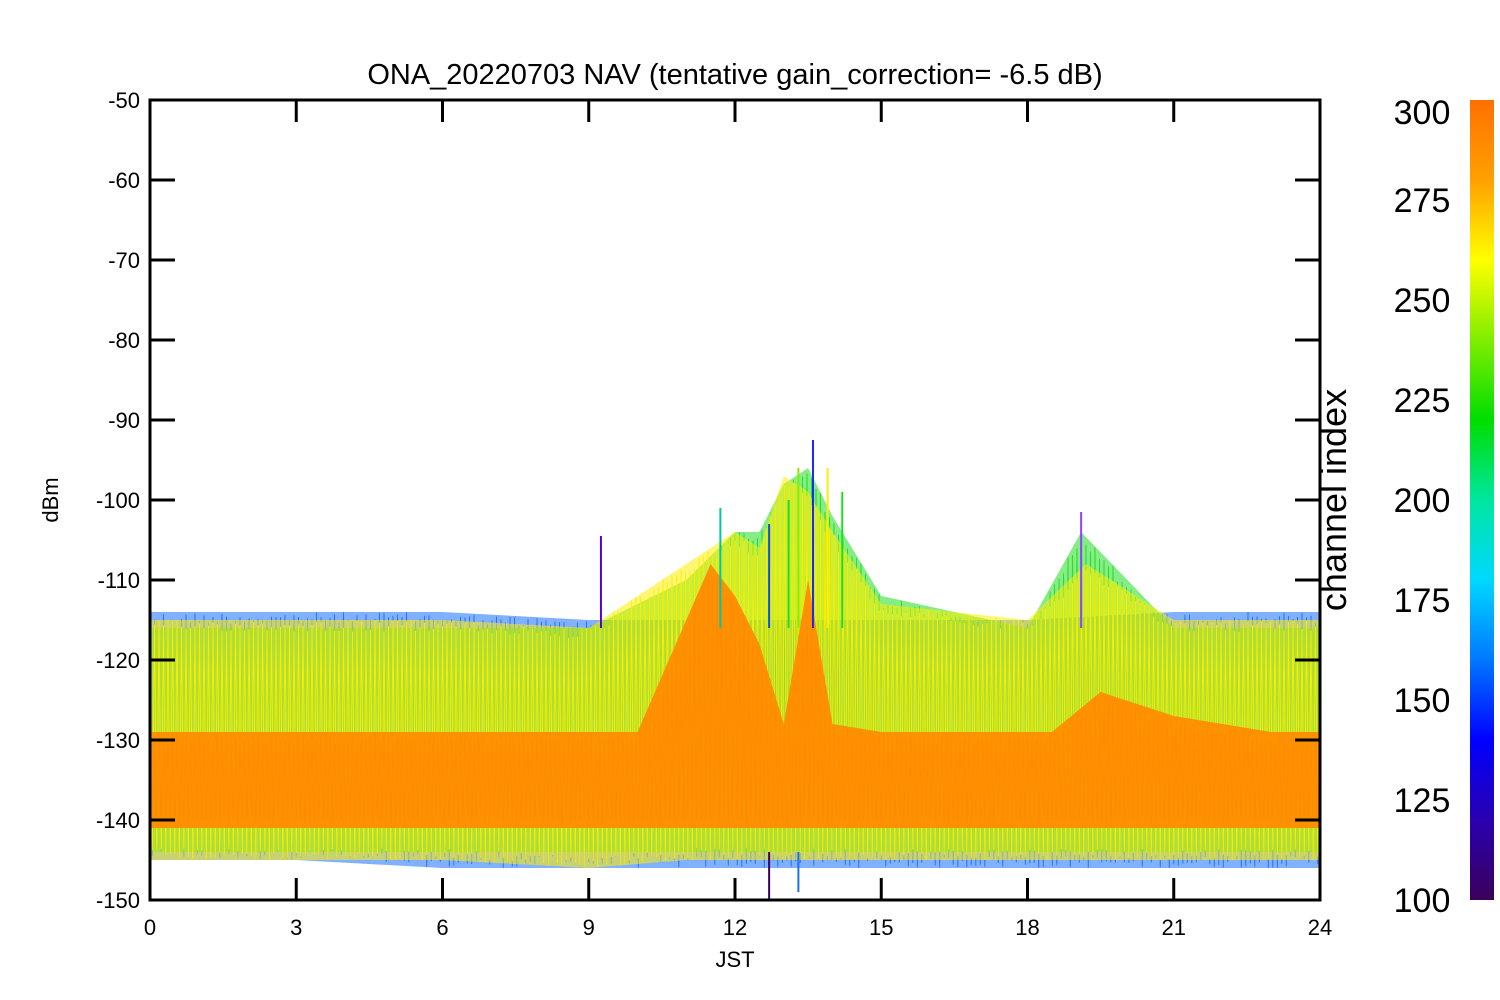  Describe the element at coordinates (1422, 501) in the screenshot. I see `colorbar-tick-label: 200` at that location.